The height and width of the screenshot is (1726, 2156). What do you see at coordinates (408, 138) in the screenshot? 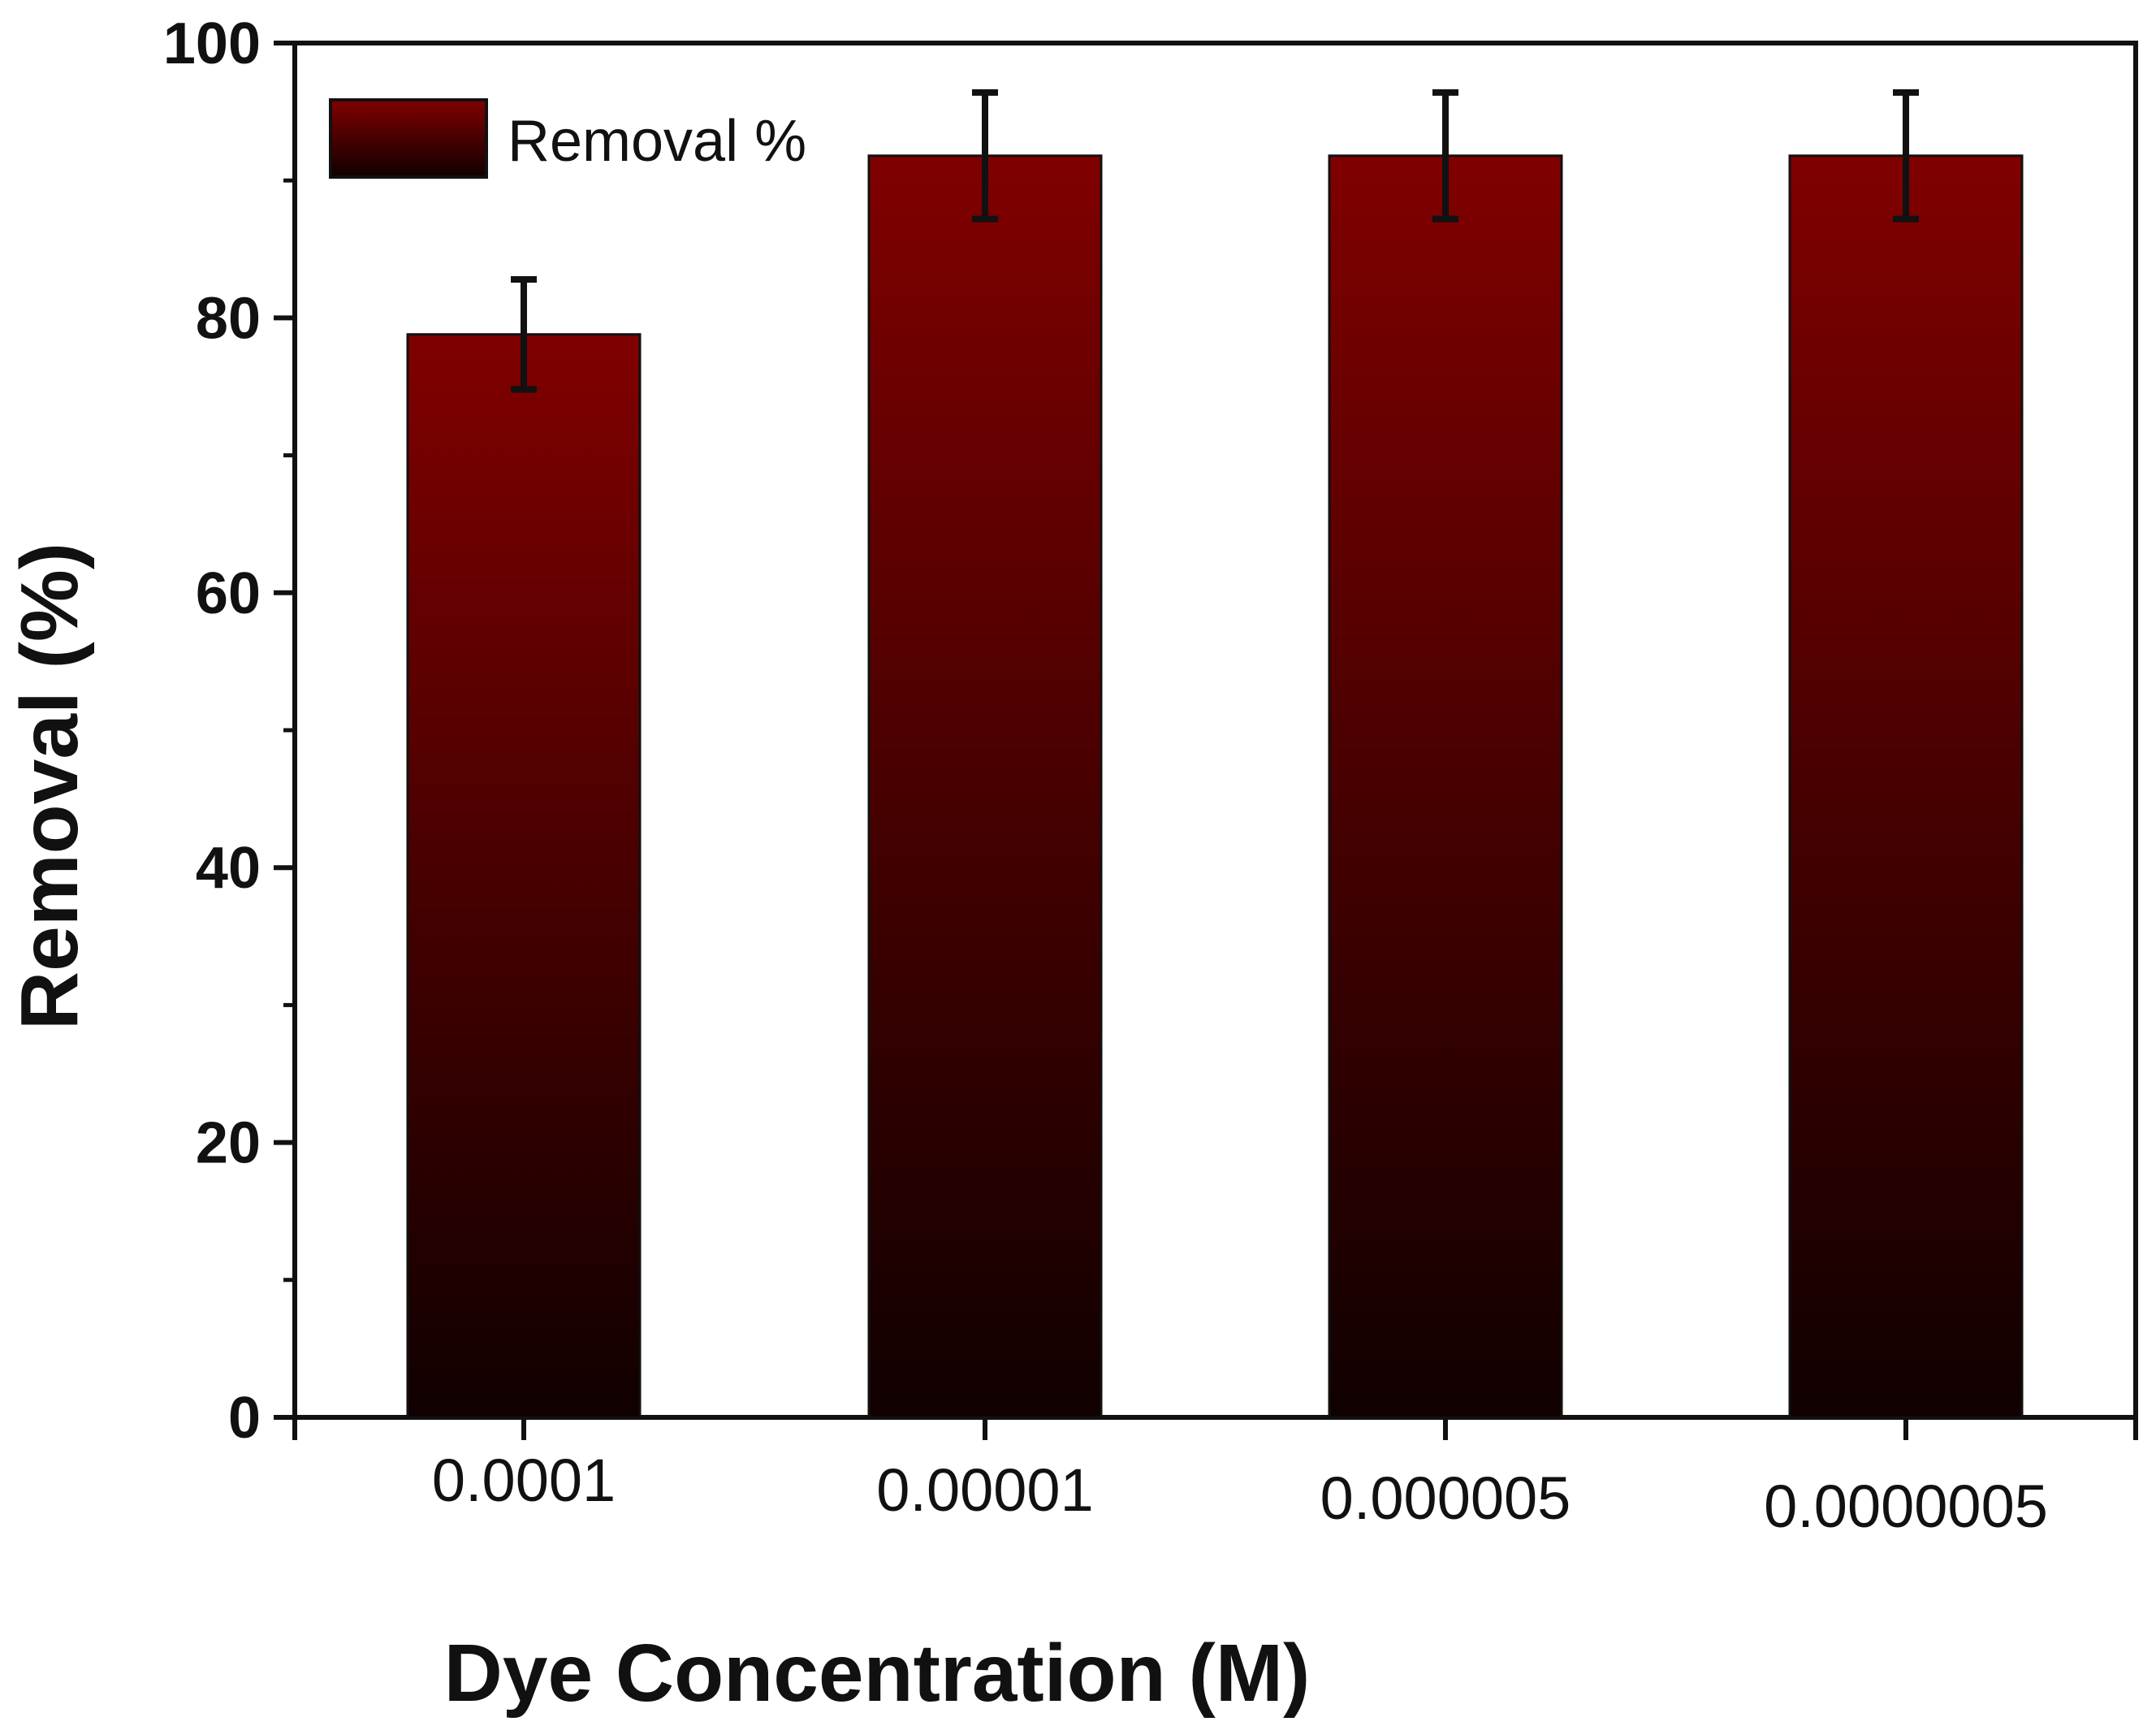
I see `legend-swatch` at bounding box center [408, 138].